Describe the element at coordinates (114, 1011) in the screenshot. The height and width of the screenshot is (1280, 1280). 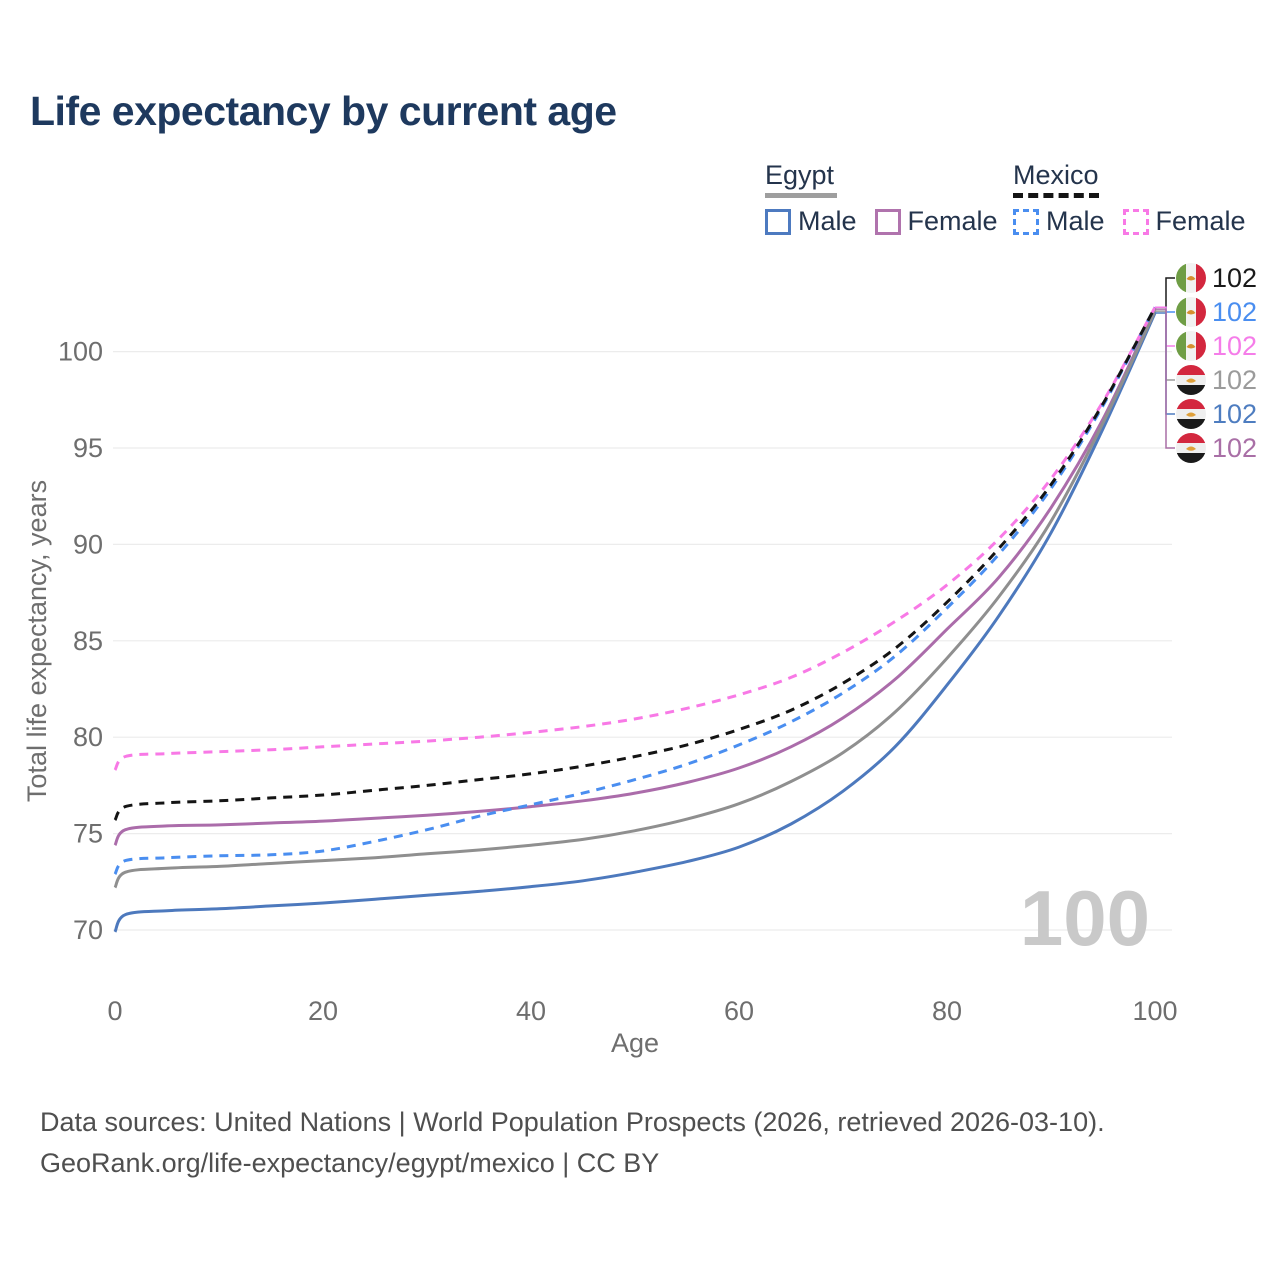
I see `x-tick-0: 0` at that location.